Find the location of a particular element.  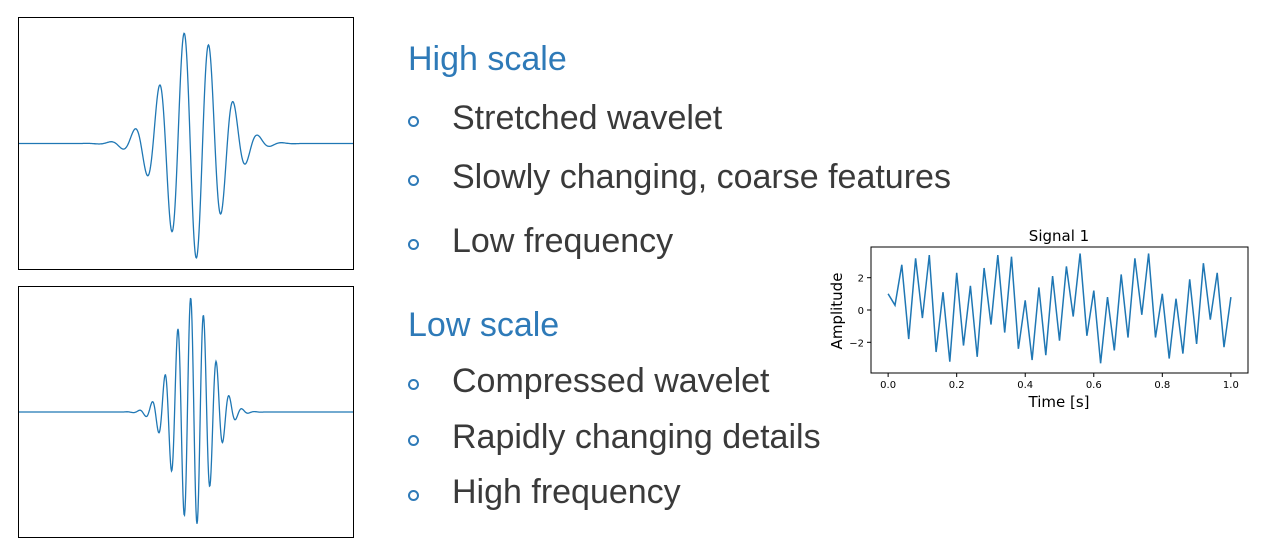

bullet-low-frequency: Low frequency is located at coordinates (540, 241).